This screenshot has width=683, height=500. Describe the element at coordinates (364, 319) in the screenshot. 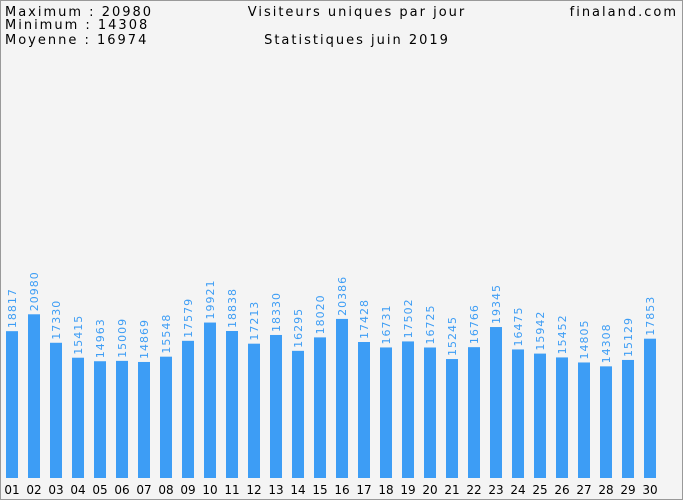

I see `value-label: 17428` at that location.